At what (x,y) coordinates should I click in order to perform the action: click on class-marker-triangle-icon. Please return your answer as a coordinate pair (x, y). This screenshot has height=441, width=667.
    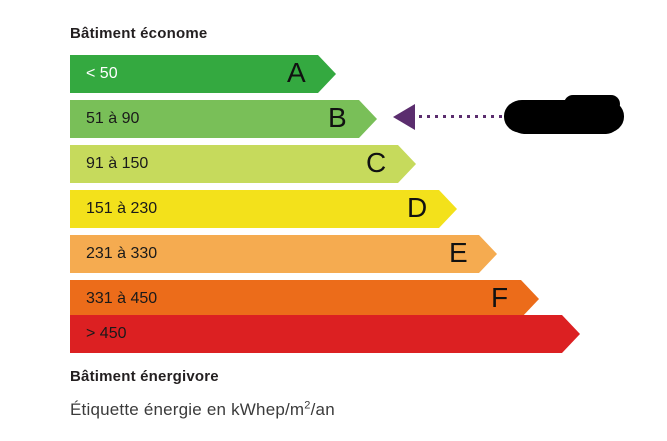
    Looking at the image, I should click on (404, 117).